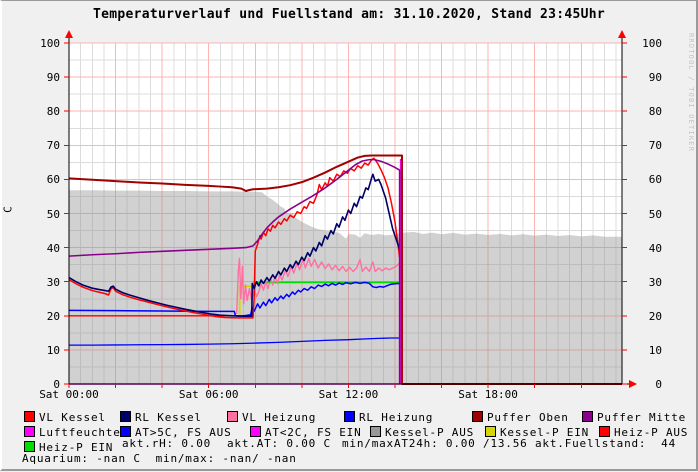  I want to click on legend-item-rl-kessel: RL Kessel, so click(161, 415).